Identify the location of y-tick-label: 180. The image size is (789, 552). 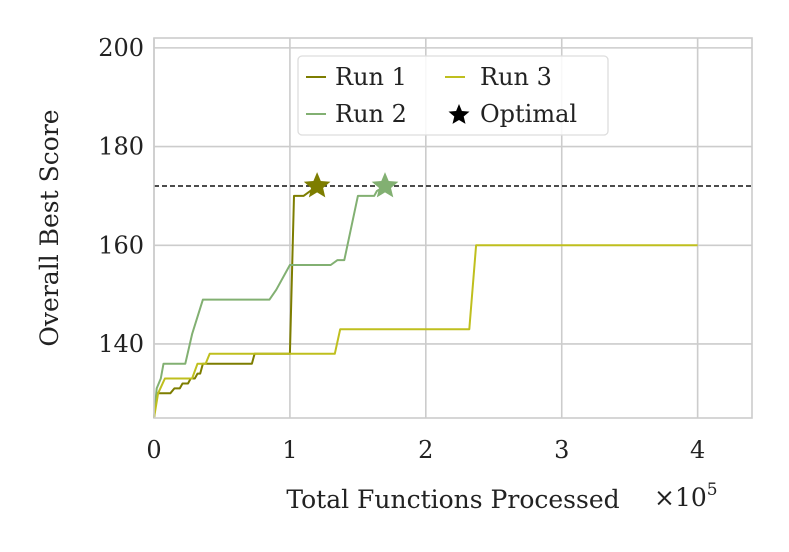
(121, 147).